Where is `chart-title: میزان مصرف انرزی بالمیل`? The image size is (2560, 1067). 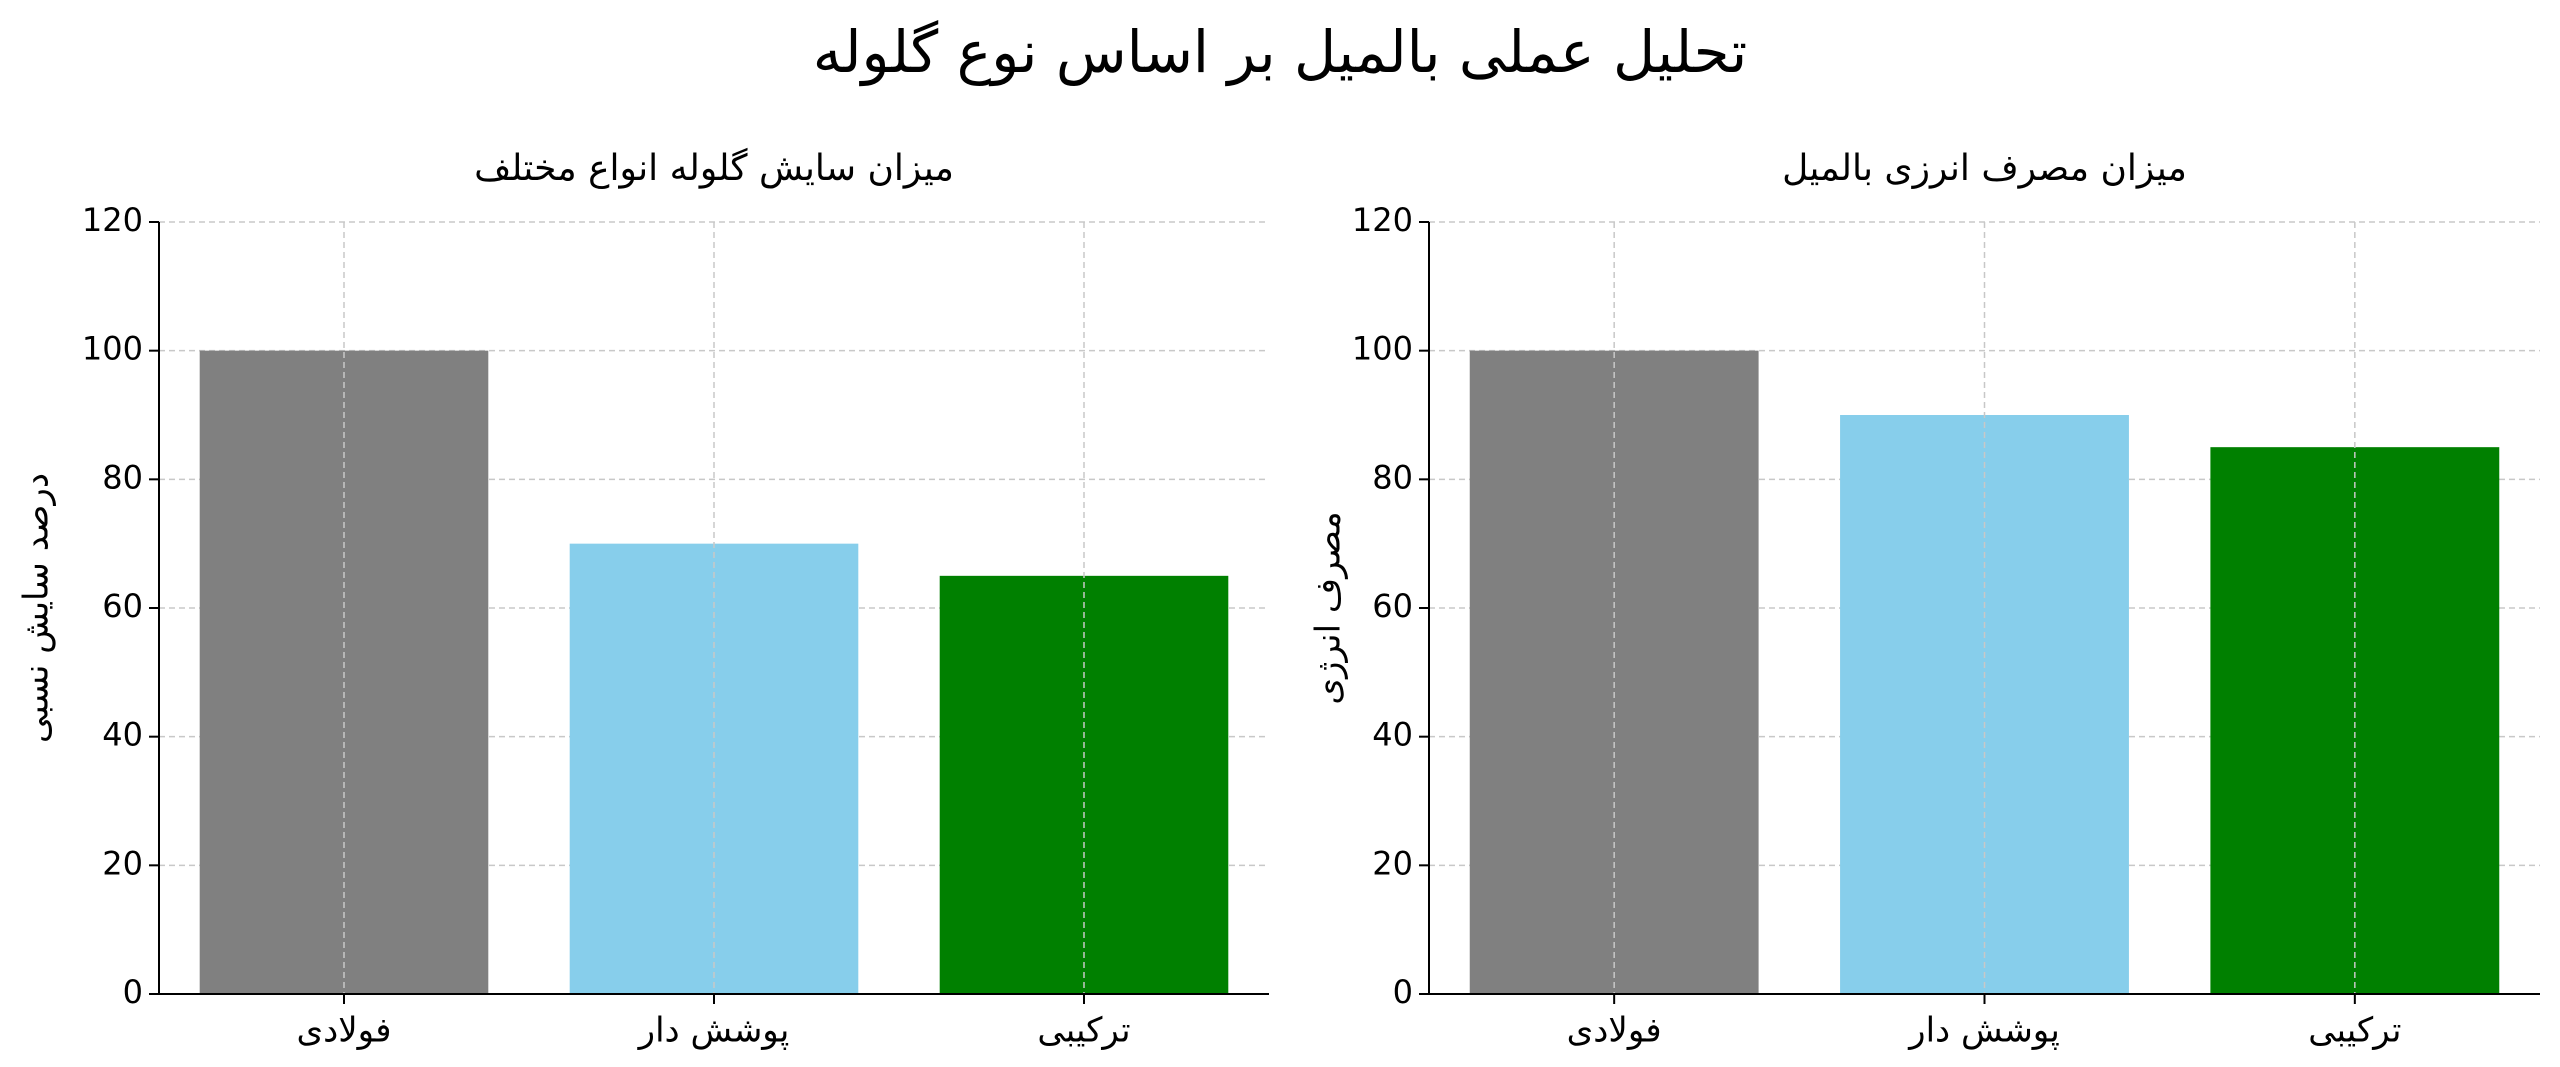
chart-title: میزان مصرف انرزی بالمیل is located at coordinates (1984, 168).